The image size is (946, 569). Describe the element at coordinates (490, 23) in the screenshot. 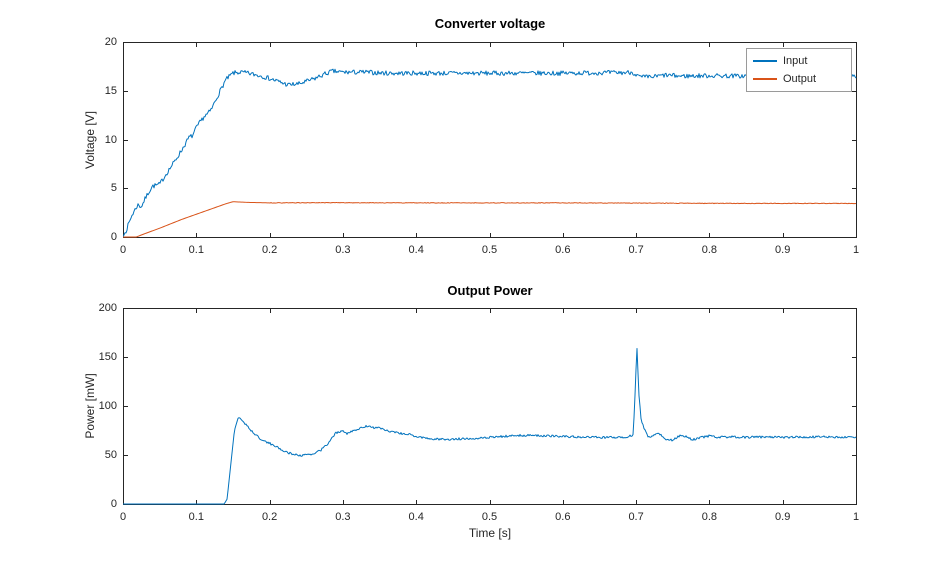

I see `chart-title-converter-voltage: Converter voltage` at that location.